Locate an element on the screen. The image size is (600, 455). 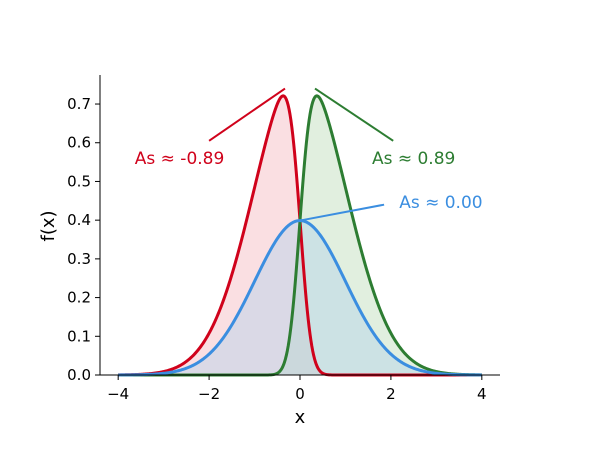
series-2-annotation-label: As ≈ 0.00 is located at coordinates (440, 203).